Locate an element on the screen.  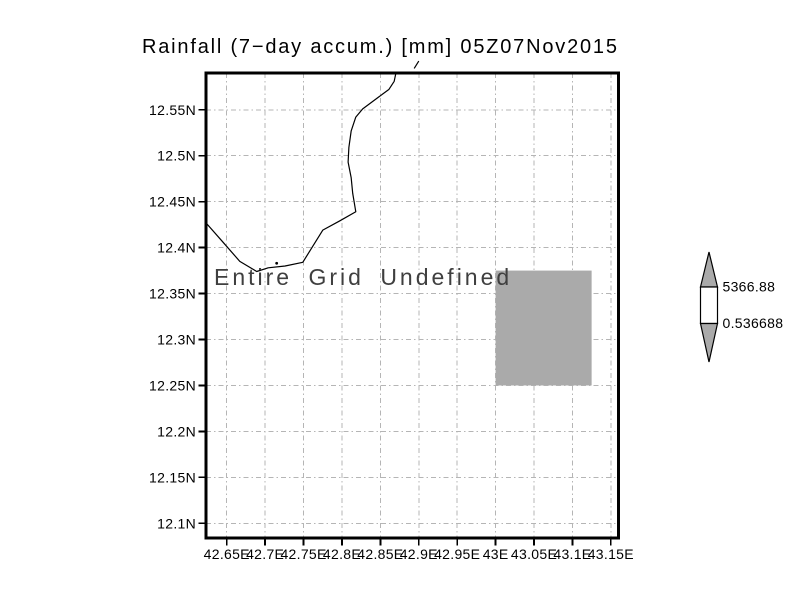
x-tick-label: 43E is located at coordinates (496, 554).